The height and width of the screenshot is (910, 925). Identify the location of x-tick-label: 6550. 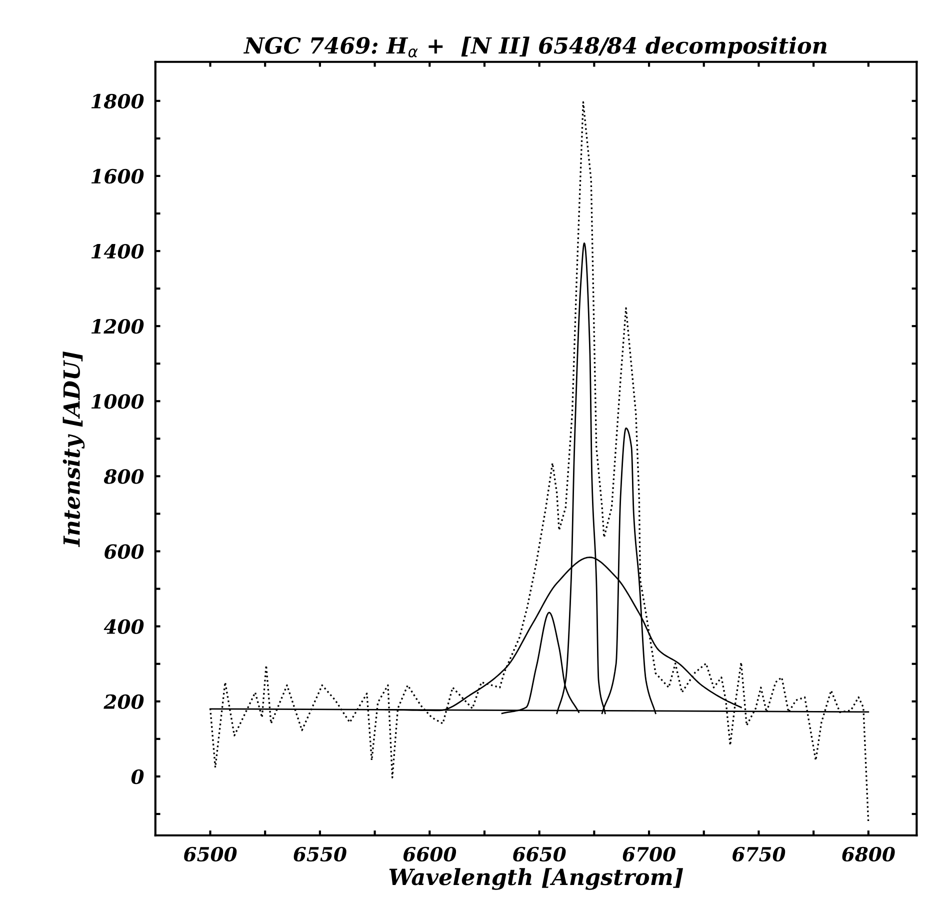
(320, 854).